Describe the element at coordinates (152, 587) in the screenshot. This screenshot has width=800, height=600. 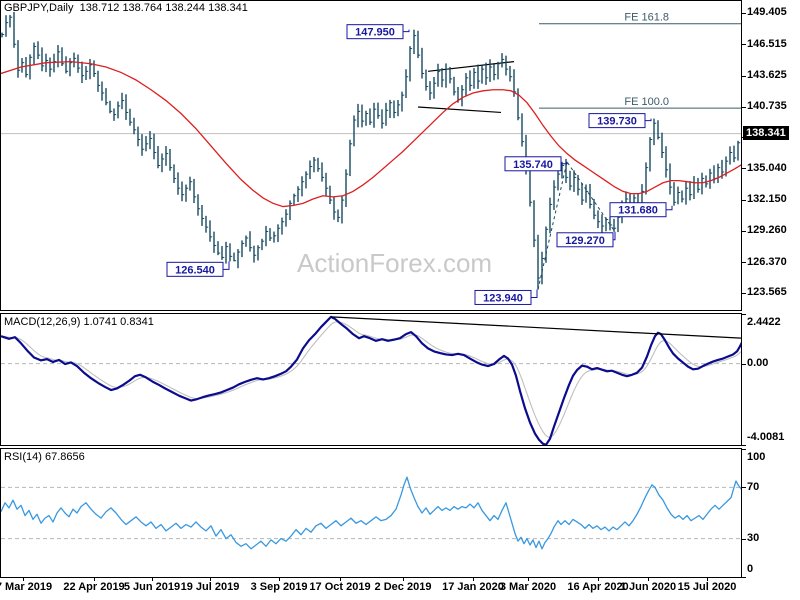
I see `date-label: 5 Jun 2019` at that location.